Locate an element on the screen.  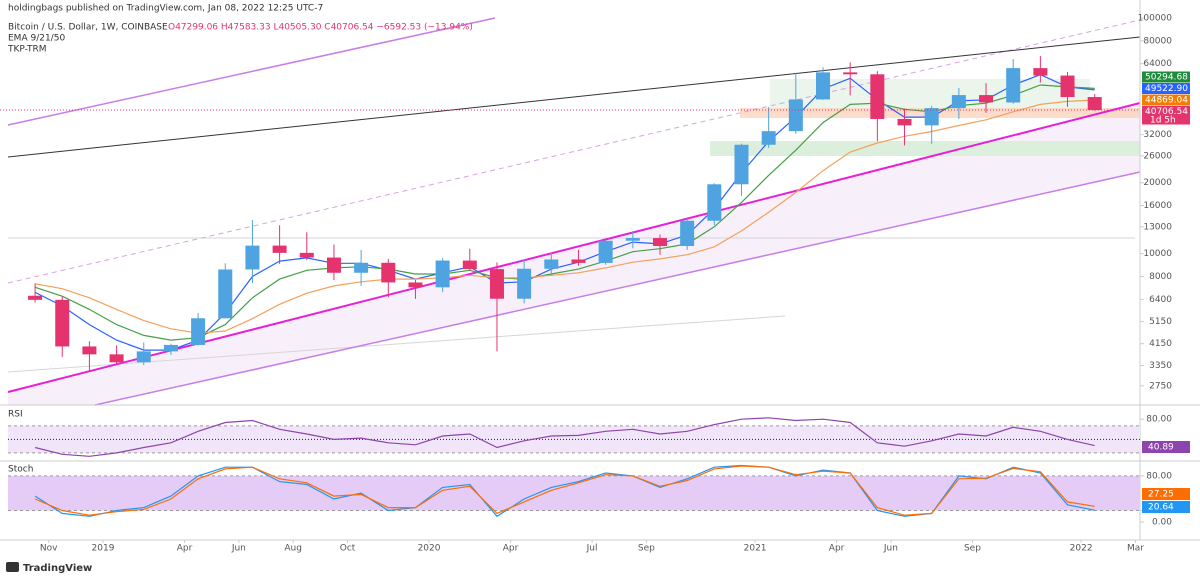
price-tag-label: 49522.90 is located at coordinates (1166, 89).